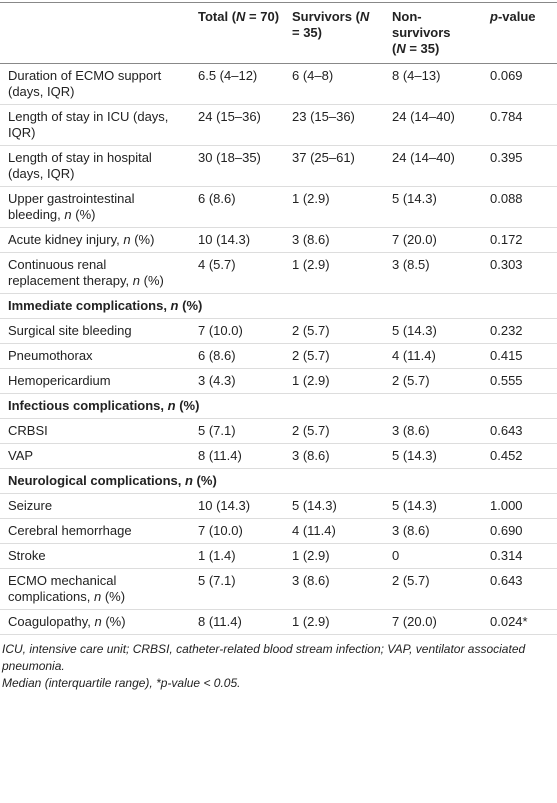  Describe the element at coordinates (96, 331) in the screenshot. I see `row-label: Surgical site bleeding` at that location.